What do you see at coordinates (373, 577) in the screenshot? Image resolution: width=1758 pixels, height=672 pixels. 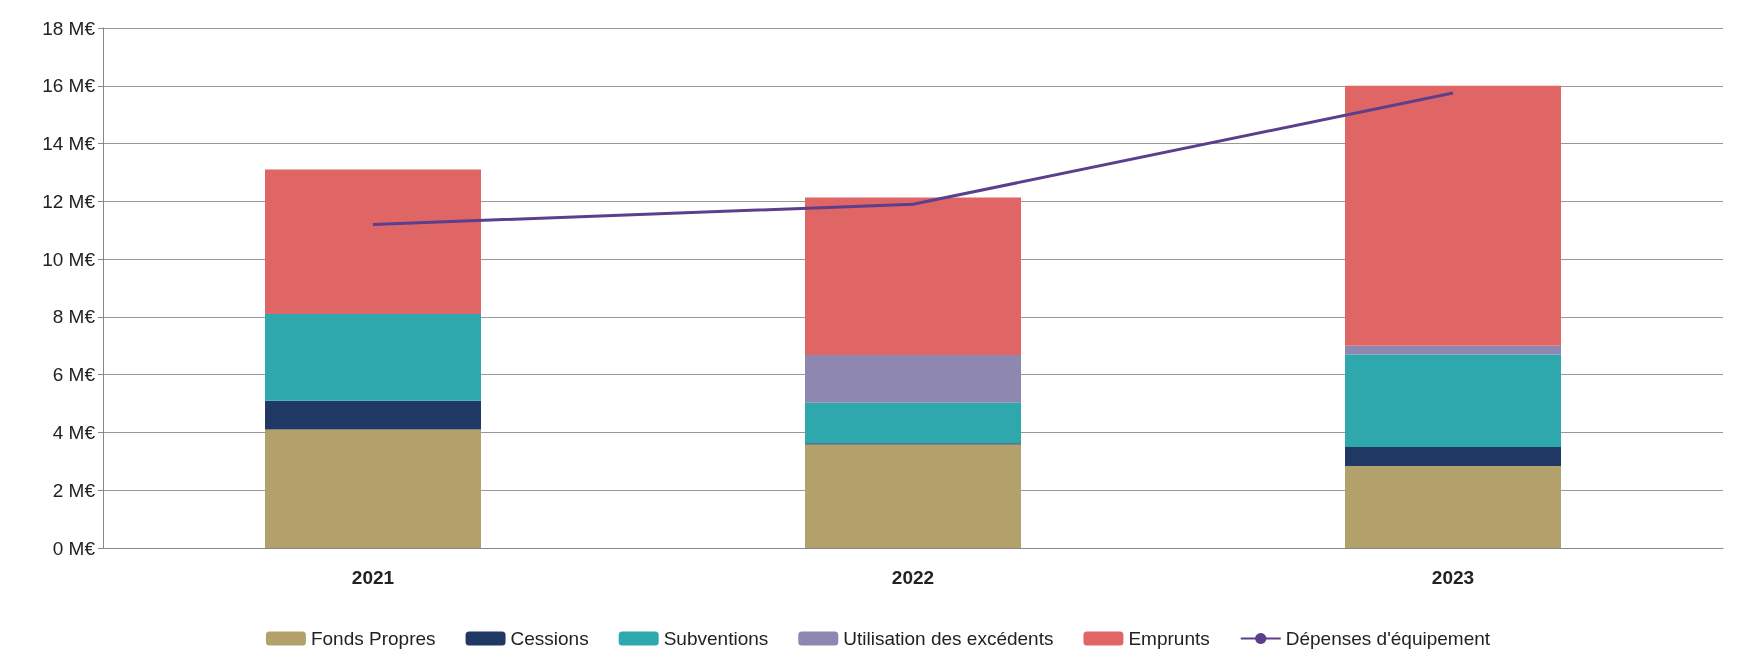 I see `x-tick-label: 2021` at bounding box center [373, 577].